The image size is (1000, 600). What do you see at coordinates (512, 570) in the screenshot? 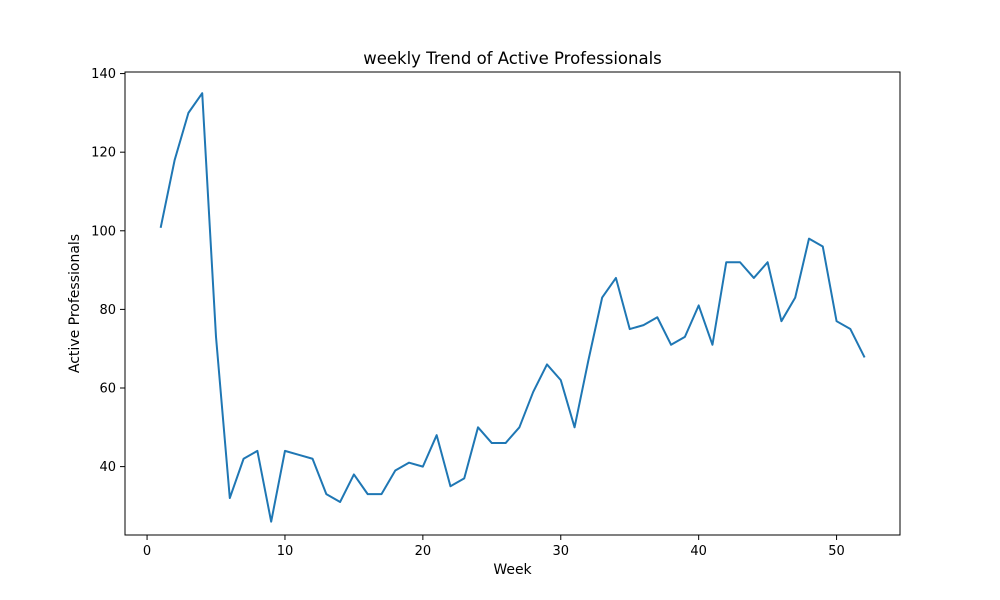
I see `x-axis-label: Week` at bounding box center [512, 570].